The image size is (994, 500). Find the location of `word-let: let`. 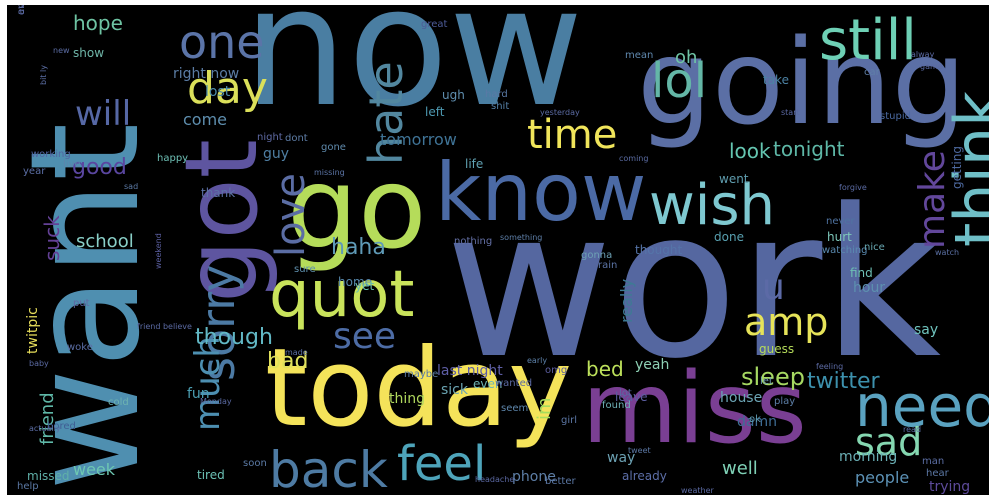

word-let: let is located at coordinates (766, 381).